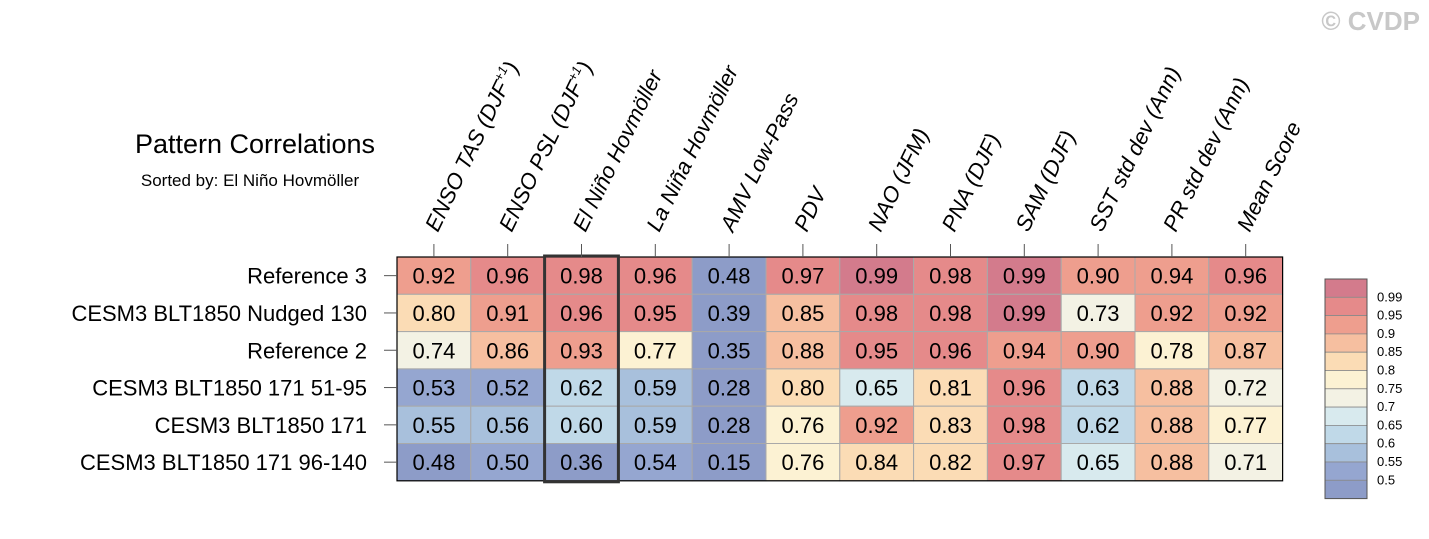 The image size is (1429, 539). What do you see at coordinates (223, 462) in the screenshot?
I see `row-label: CESM3 BLT1850 171 96-140` at bounding box center [223, 462].